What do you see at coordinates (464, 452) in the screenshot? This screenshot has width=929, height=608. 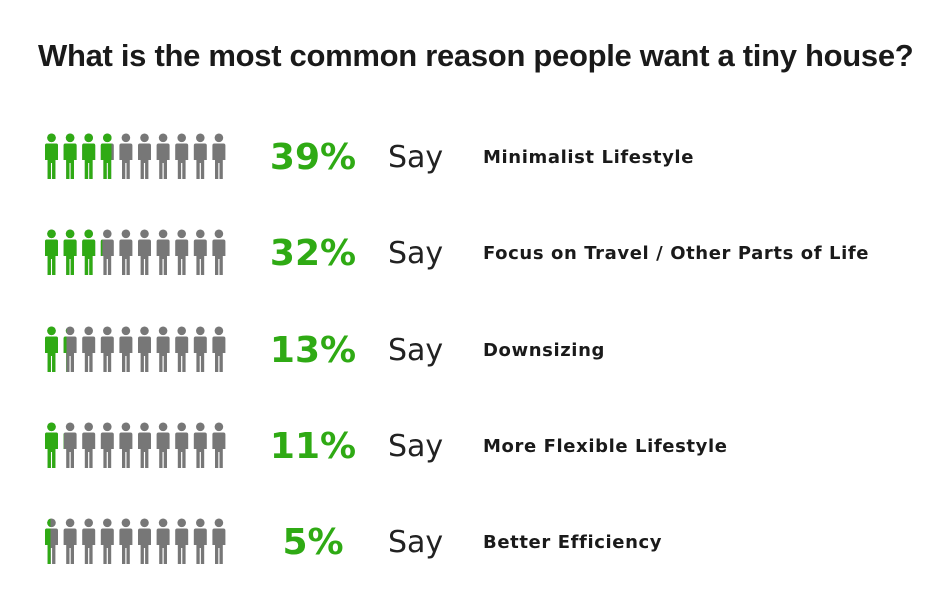 I see `pictograph-row: 11% Say More Flexible Lifestyle` at bounding box center [464, 452].